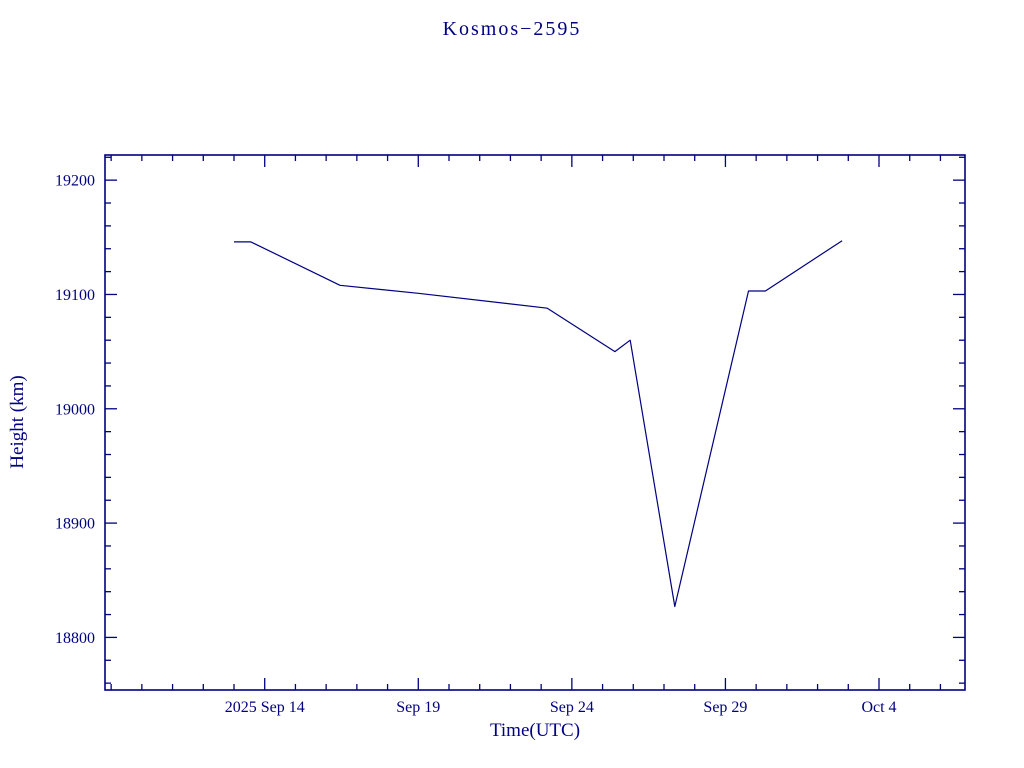 The width and height of the screenshot is (1024, 768). Describe the element at coordinates (75, 524) in the screenshot. I see `y-tick-label: 18900` at that location.